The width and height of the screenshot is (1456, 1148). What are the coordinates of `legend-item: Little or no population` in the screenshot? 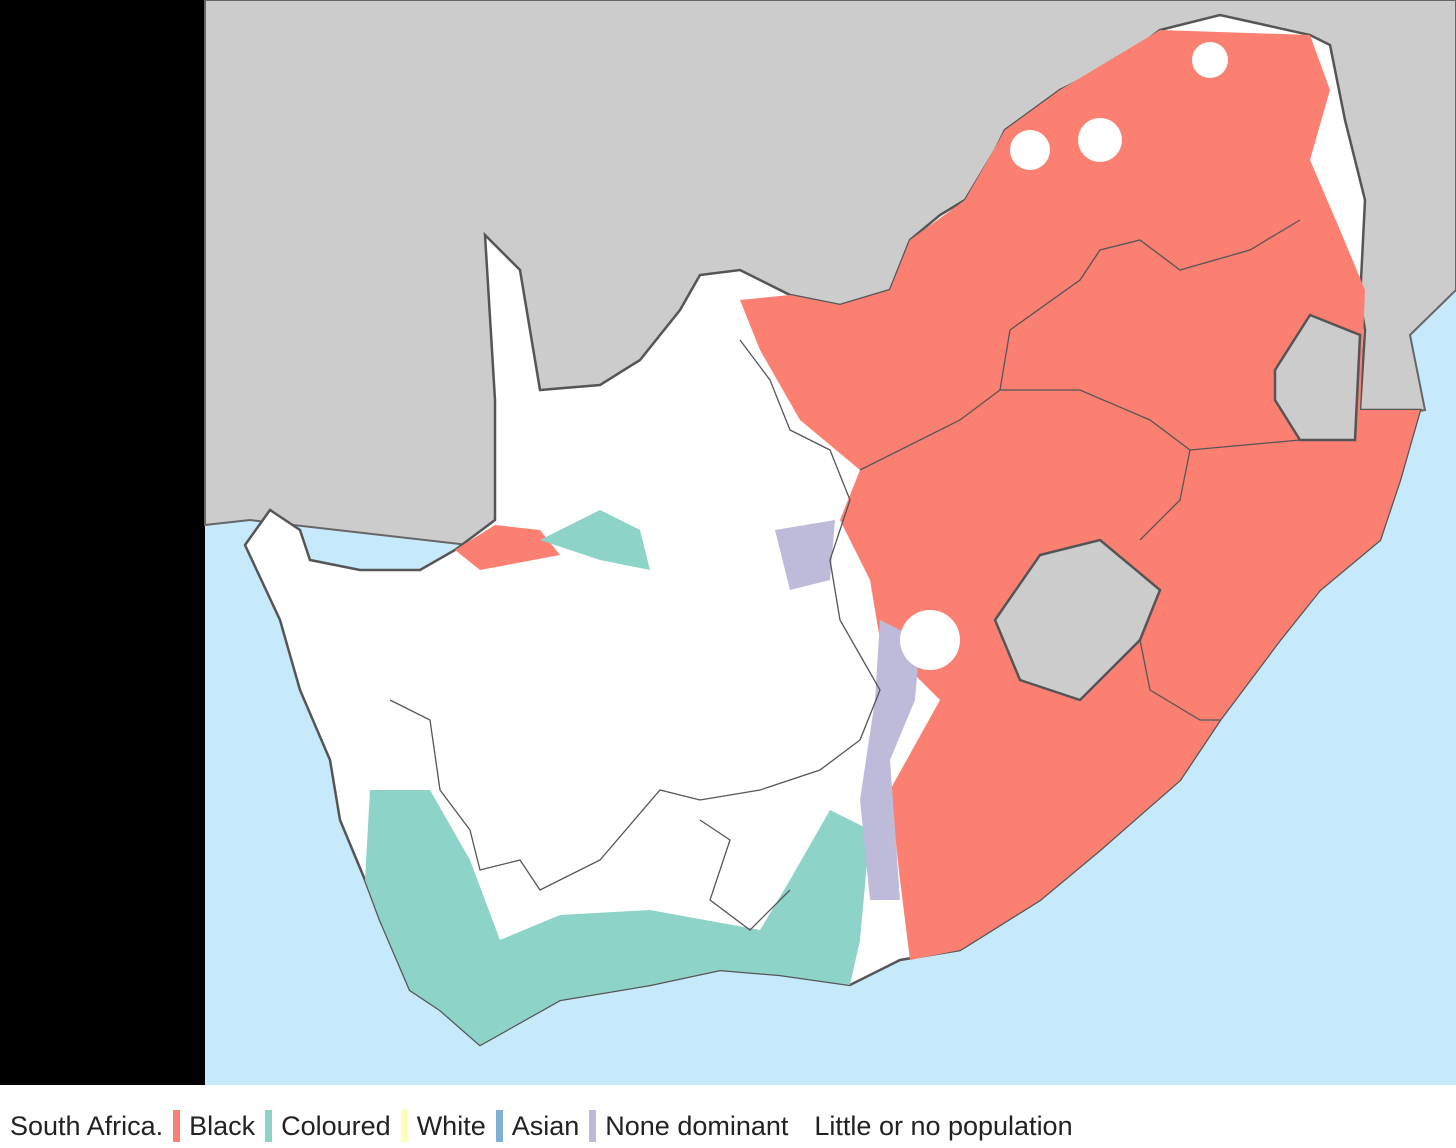 It's located at (935, 1126).